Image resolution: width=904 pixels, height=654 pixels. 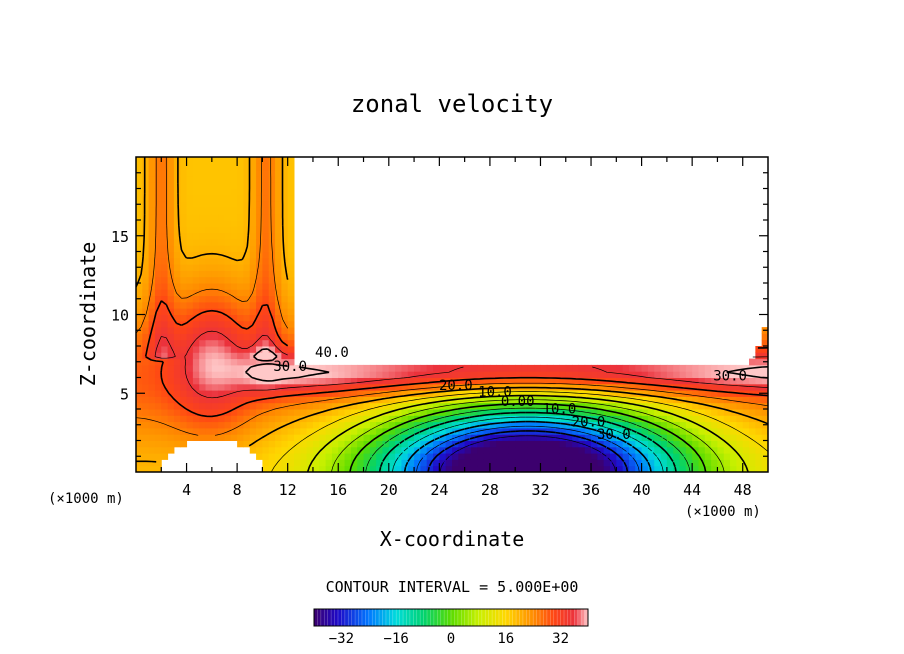 I want to click on x-tick-label: 44, so click(x=692, y=490).